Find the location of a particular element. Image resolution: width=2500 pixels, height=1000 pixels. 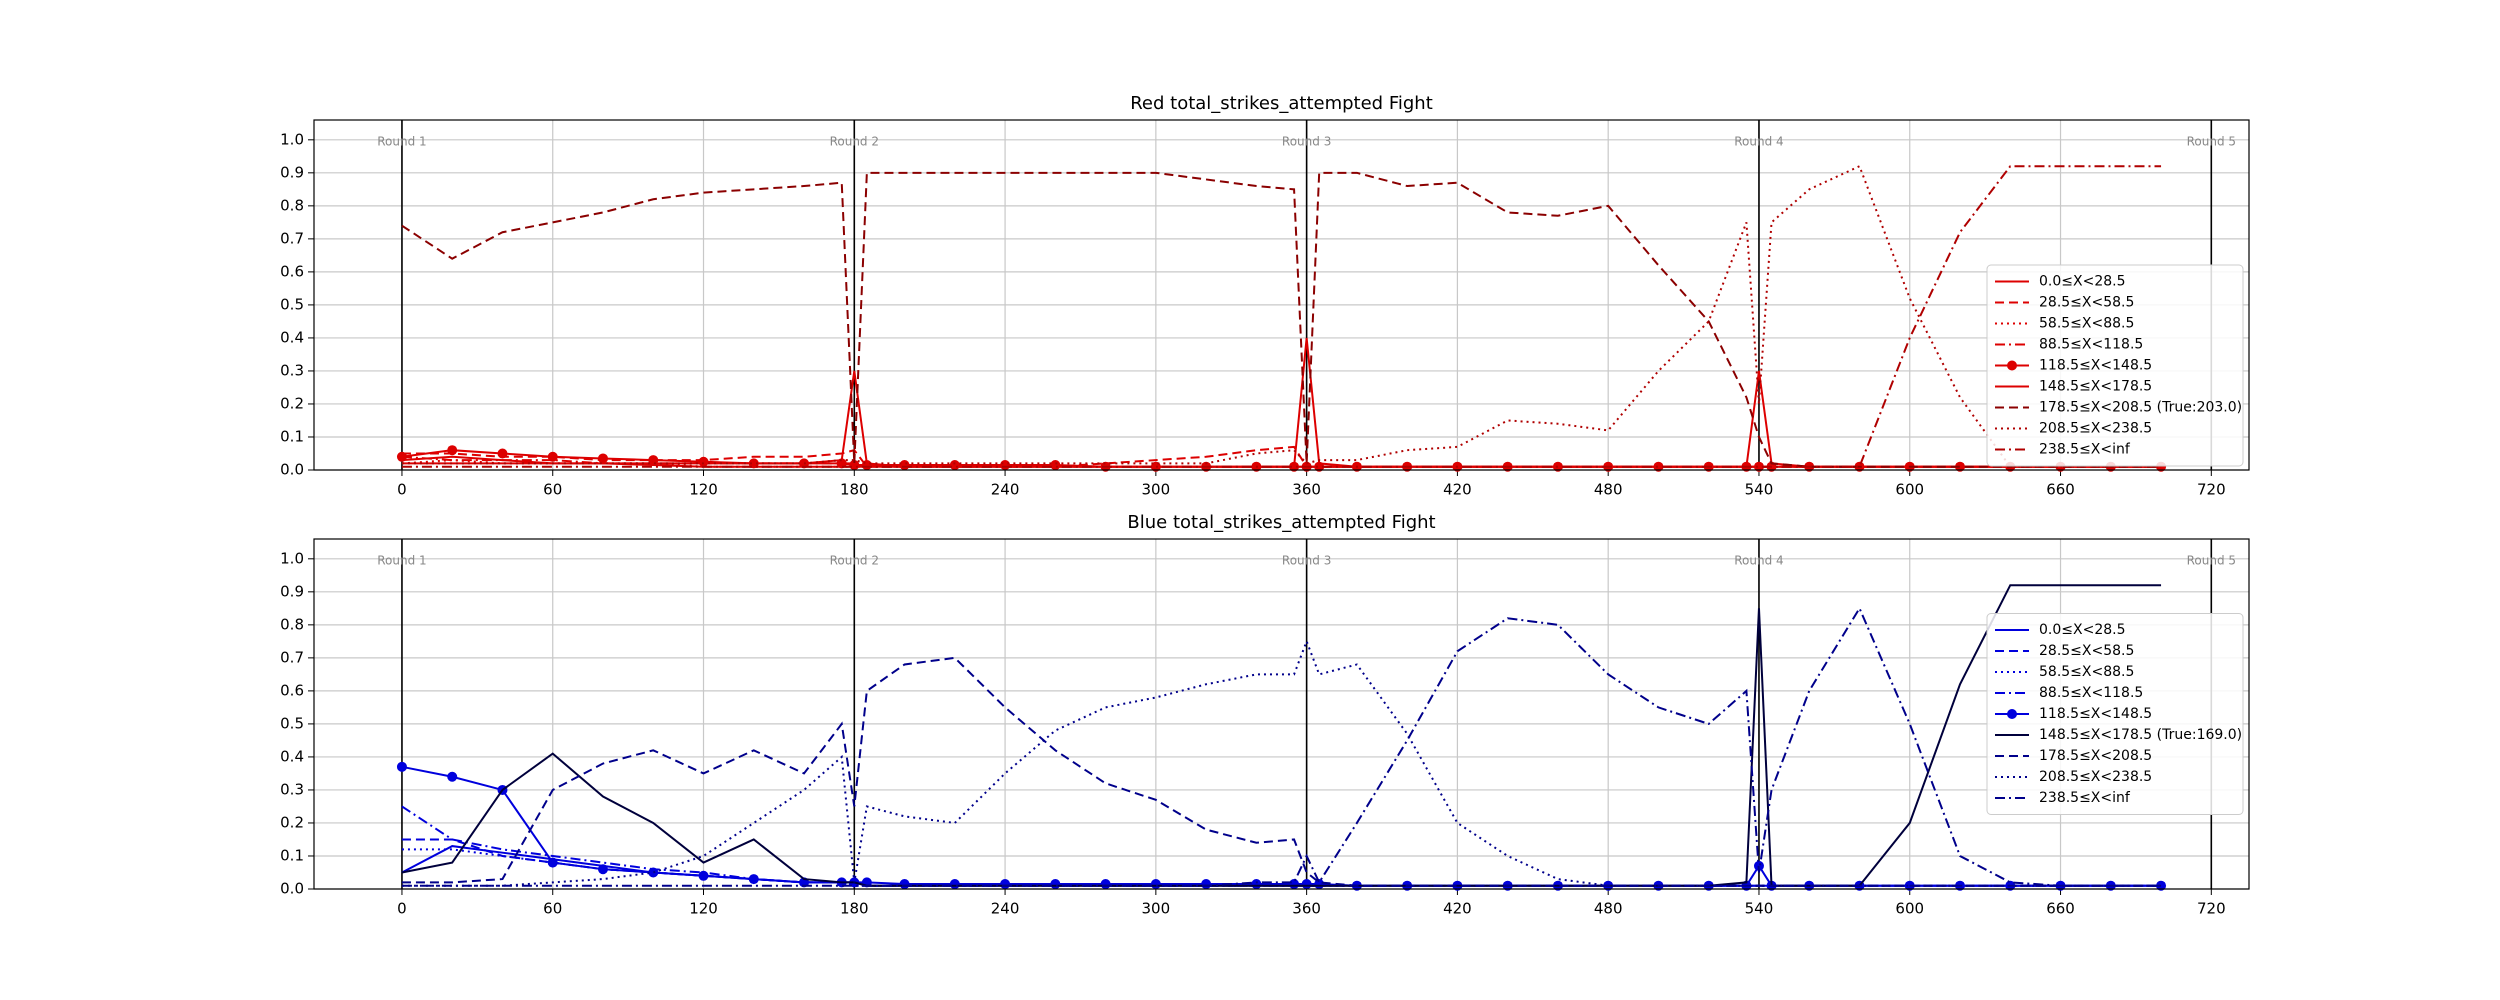

legend-label: 178.5≤X<208.5 is located at coordinates (2095, 756).